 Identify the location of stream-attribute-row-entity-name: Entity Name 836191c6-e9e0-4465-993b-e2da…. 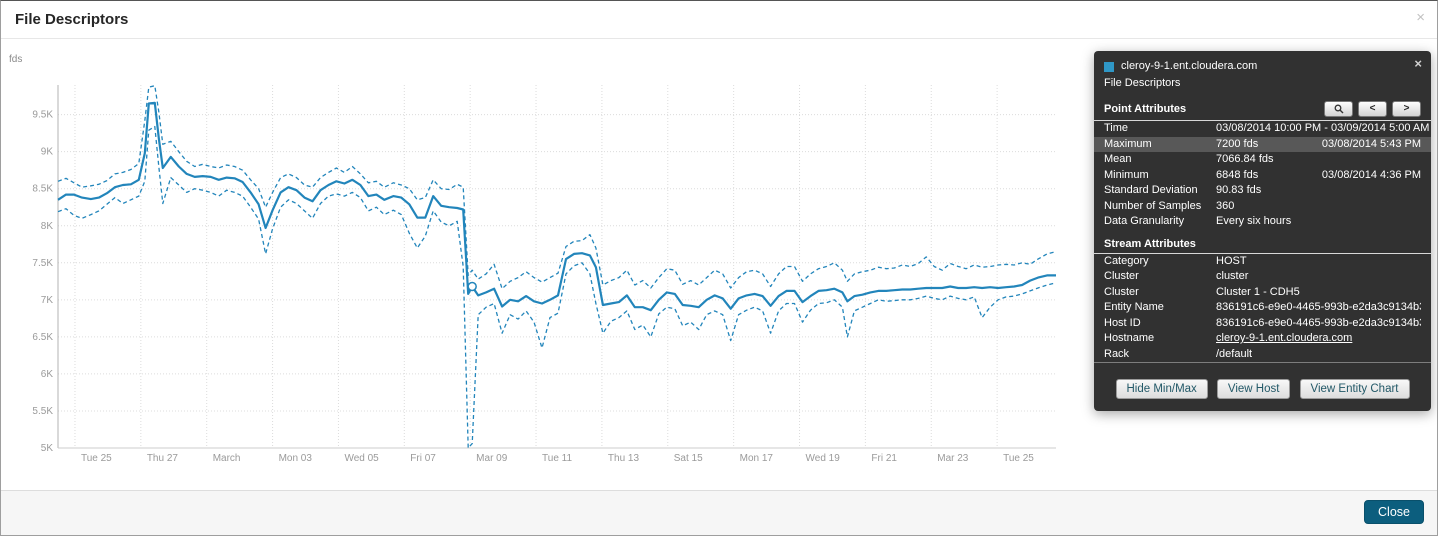
(1262, 307).